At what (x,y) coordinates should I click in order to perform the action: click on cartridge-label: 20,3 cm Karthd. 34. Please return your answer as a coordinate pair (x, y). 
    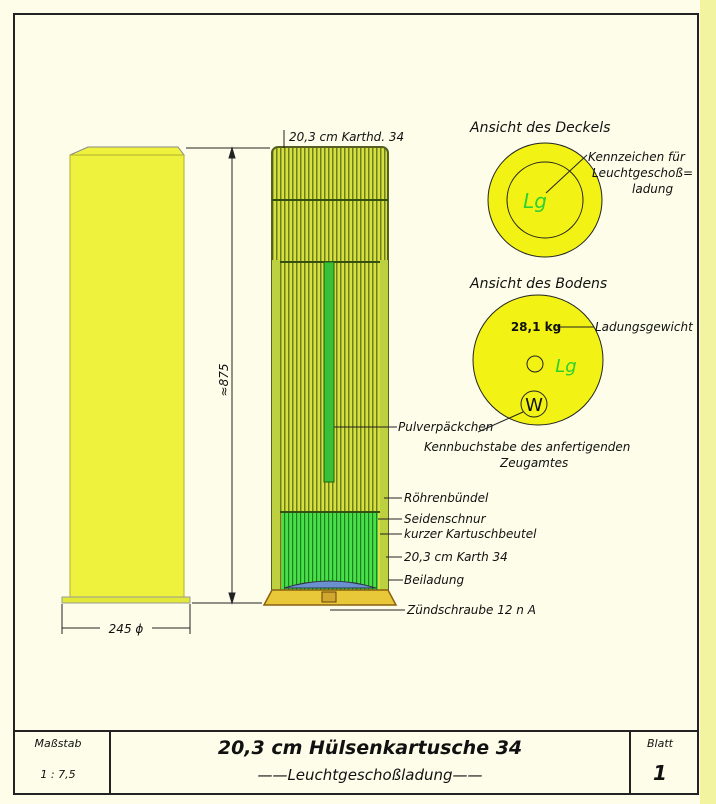
    Looking at the image, I should click on (346, 137).